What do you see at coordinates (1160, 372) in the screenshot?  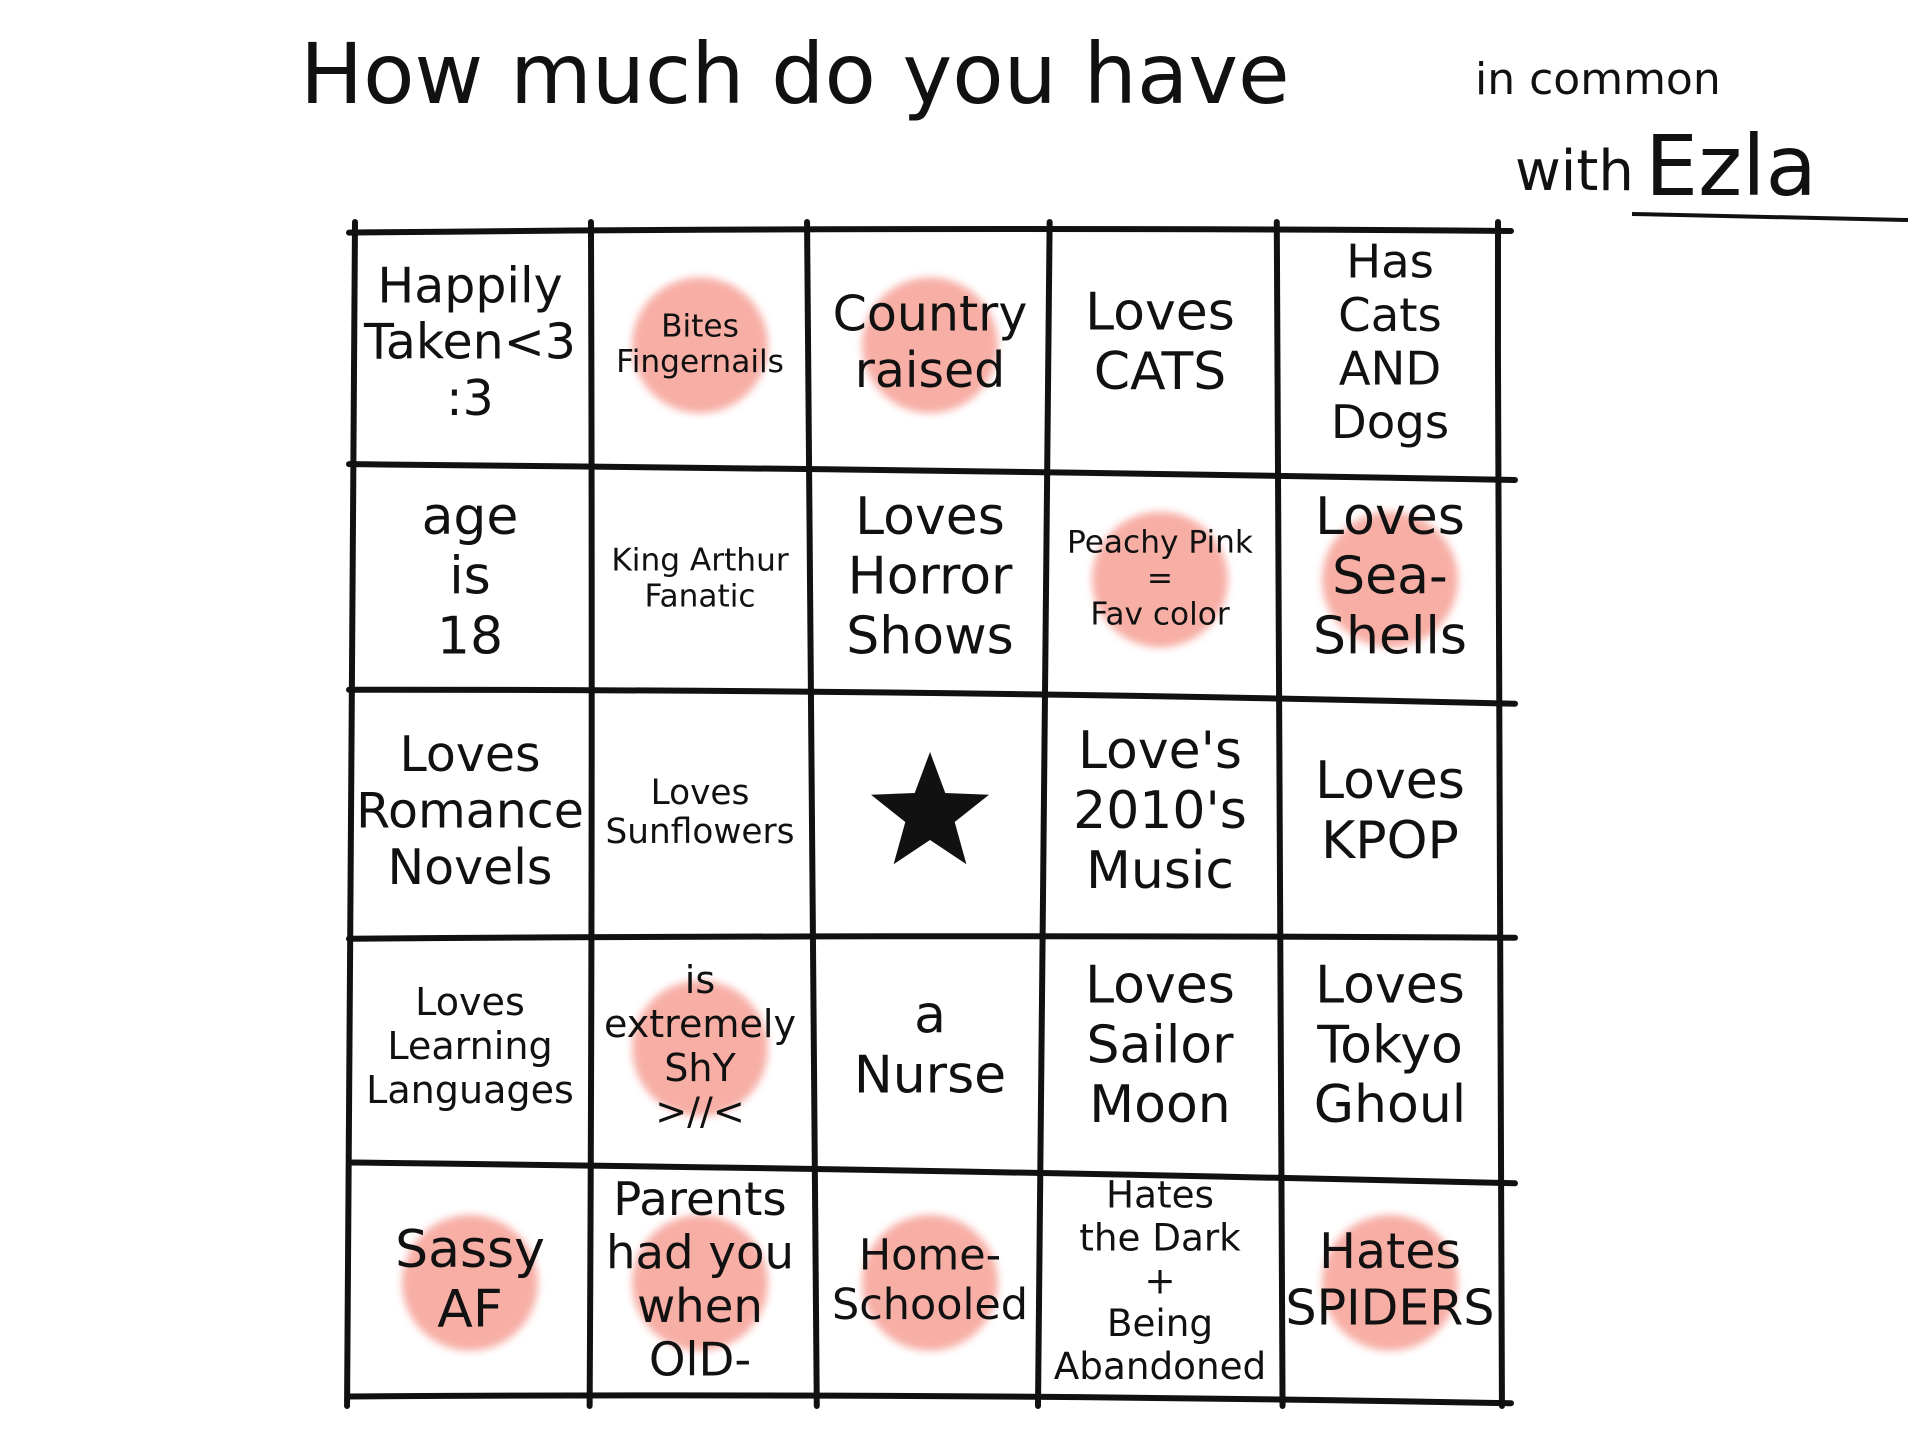 I see `cell-text: CATS` at bounding box center [1160, 372].